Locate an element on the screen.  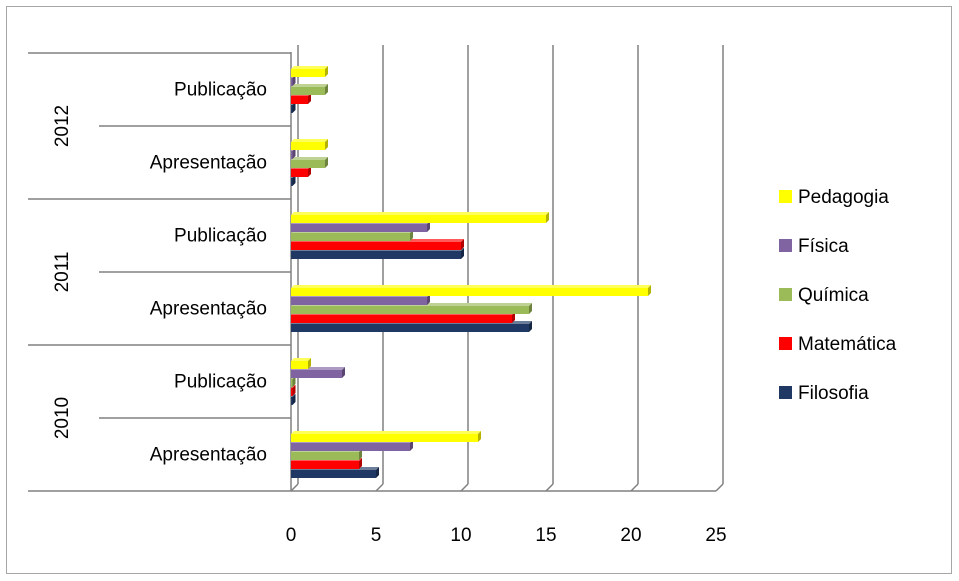
legend-item-química: Química is located at coordinates (824, 295).